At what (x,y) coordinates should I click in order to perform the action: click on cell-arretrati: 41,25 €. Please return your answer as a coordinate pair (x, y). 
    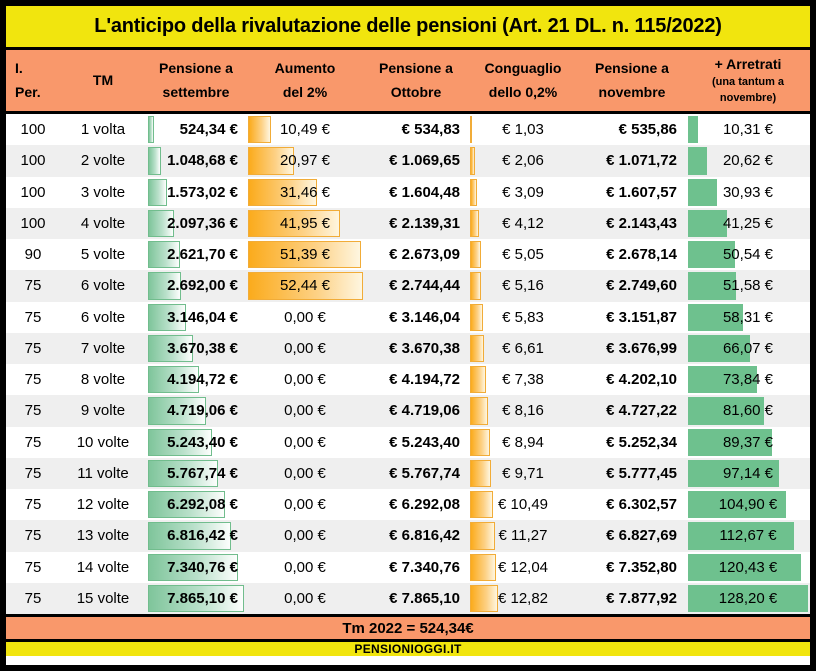
    Looking at the image, I should click on (748, 223).